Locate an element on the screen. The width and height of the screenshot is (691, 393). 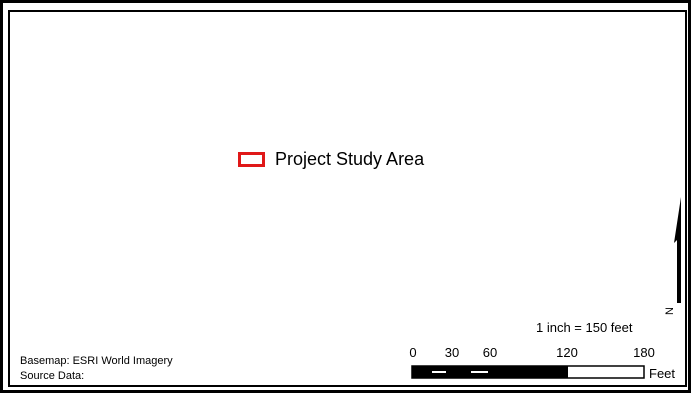
north-arrow-letter: N is located at coordinates (670, 311).